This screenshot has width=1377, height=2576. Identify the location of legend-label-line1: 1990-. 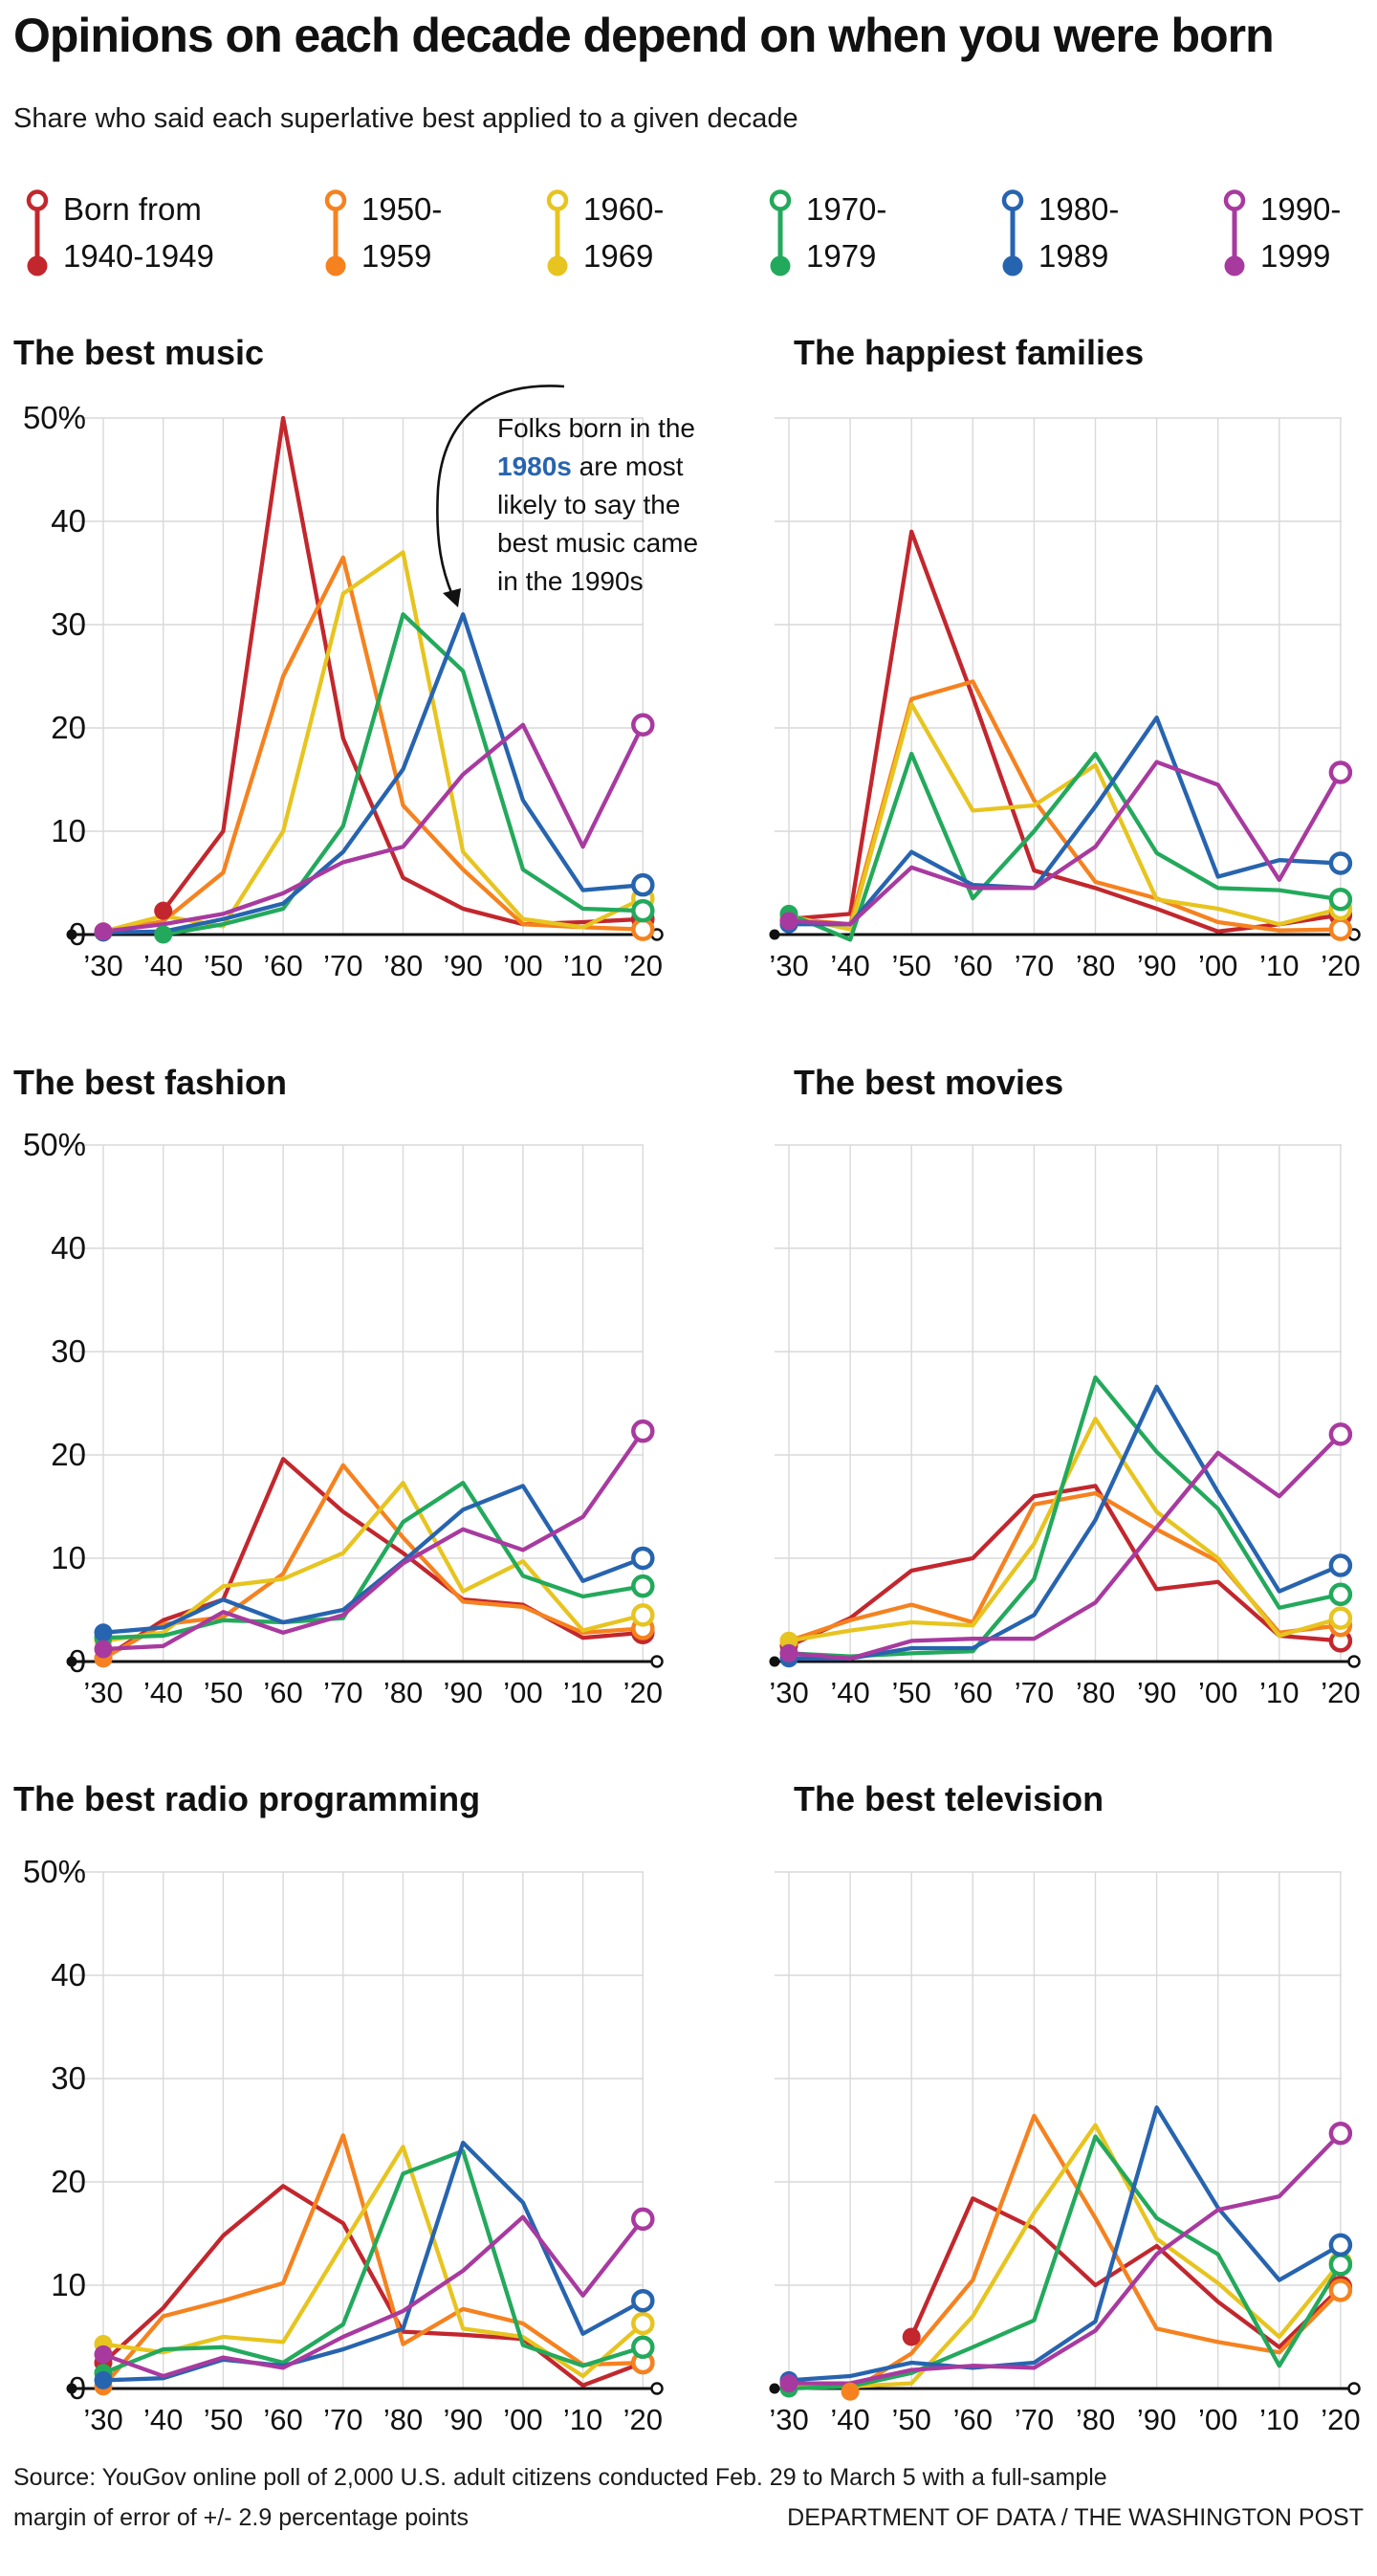
(1301, 209).